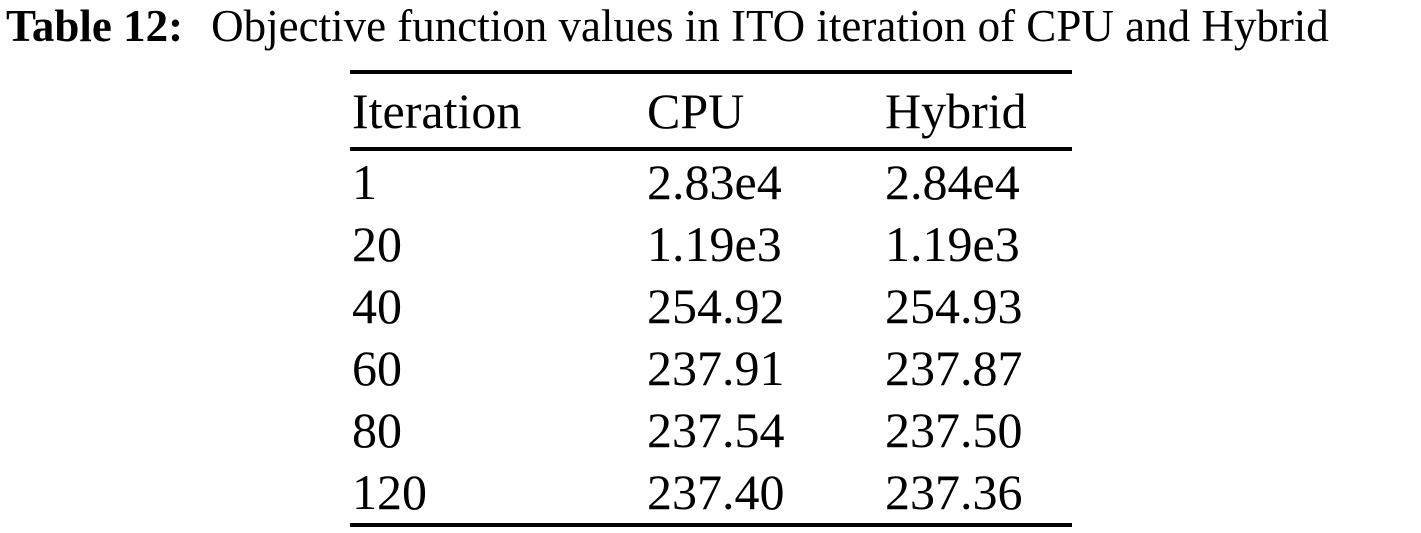 The image size is (1421, 533). I want to click on table-row: 20 1.19e3 1.19e3, so click(711, 244).